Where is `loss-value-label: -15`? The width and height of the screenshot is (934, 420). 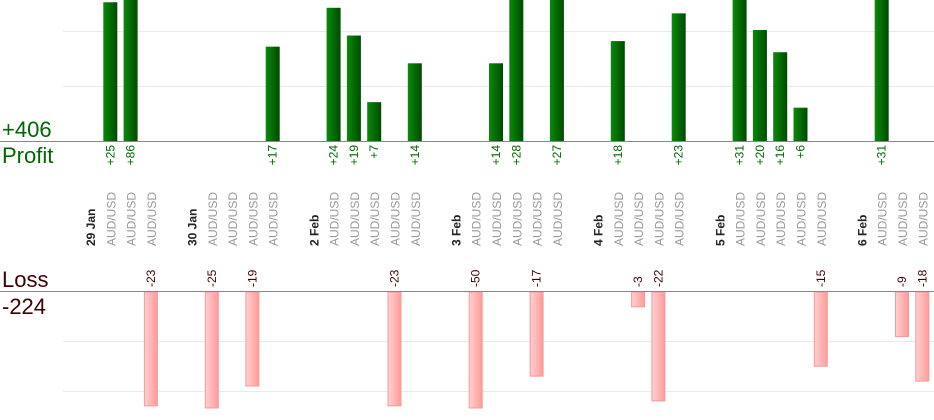 loss-value-label: -15 is located at coordinates (821, 278).